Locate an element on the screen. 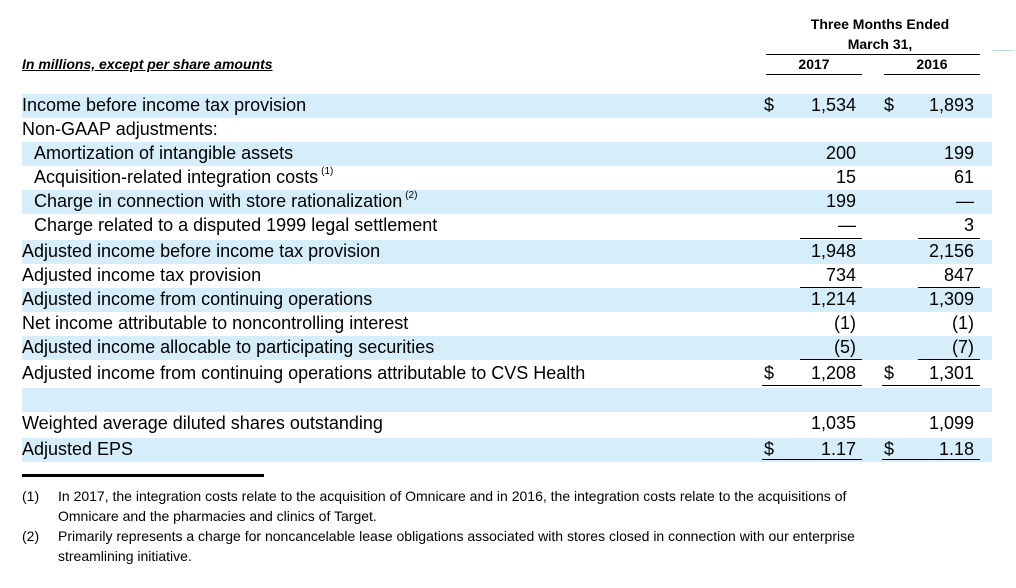 Image resolution: width=1016 pixels, height=588 pixels. footnote-separator is located at coordinates (143, 475).